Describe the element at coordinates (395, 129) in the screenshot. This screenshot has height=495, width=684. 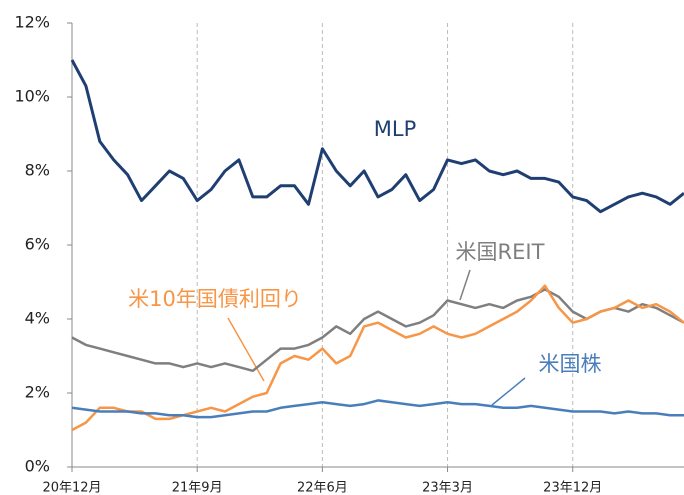
I see `series-label: MLP` at that location.